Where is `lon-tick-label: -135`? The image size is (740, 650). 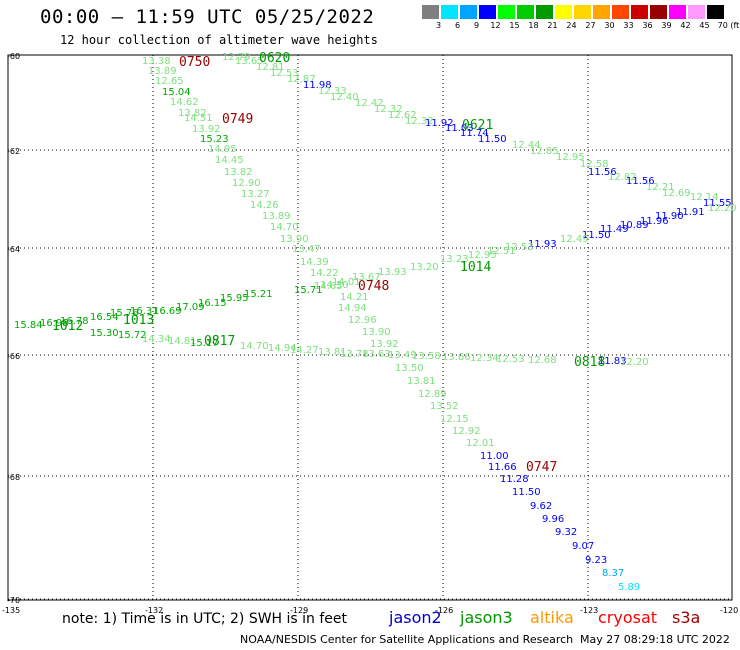
lon-tick-label: -135 is located at coordinates (11, 610).